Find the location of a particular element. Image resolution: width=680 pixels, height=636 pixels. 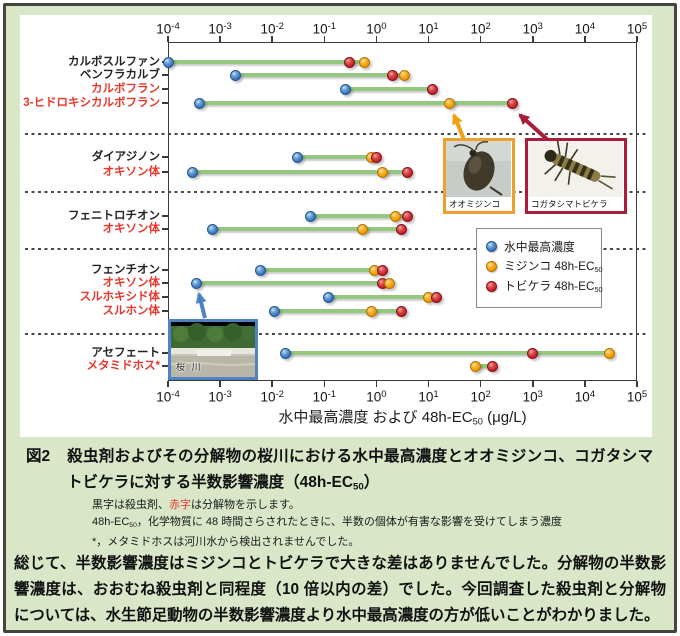

daphnia-illustration is located at coordinates (479, 169).